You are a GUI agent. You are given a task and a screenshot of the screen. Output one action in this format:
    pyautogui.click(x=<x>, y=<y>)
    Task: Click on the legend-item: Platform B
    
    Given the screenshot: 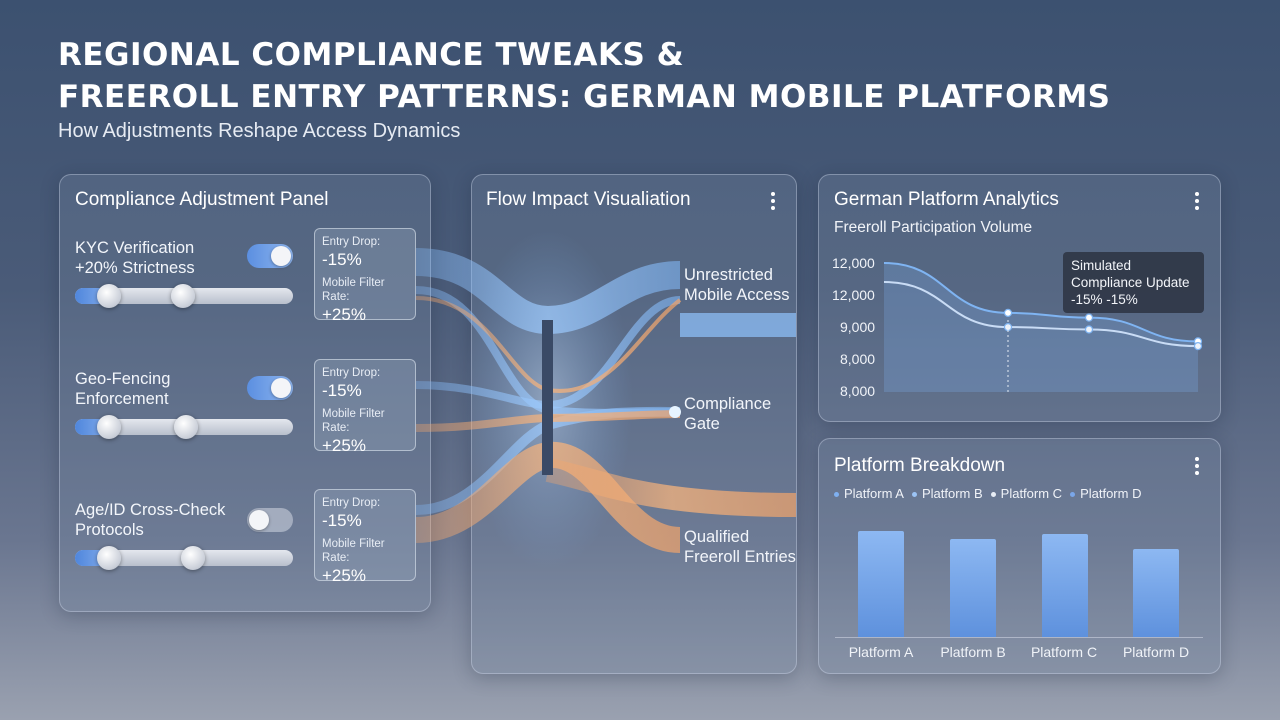 What is the action you would take?
    pyautogui.click(x=947, y=493)
    